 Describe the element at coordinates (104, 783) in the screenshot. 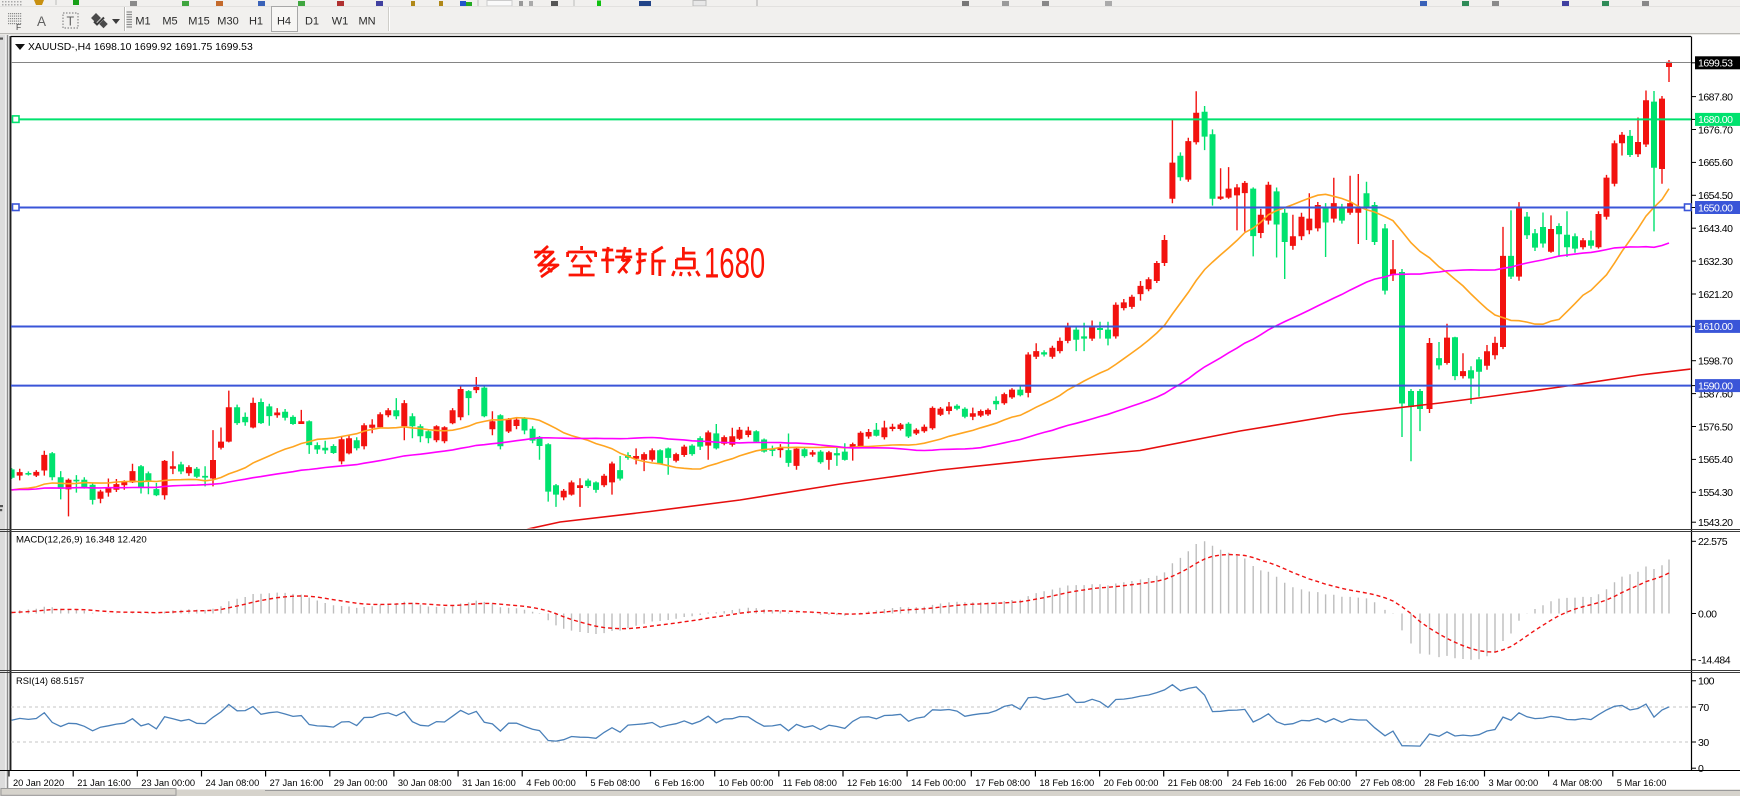

I see `svg-text: 21 Jan 16:00` at that location.